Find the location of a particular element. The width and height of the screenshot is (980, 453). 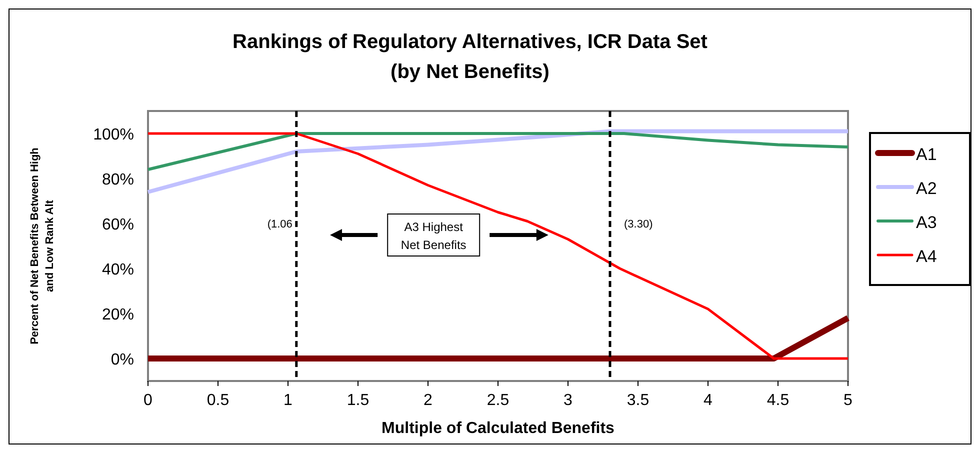

x-tick-label: 4 is located at coordinates (708, 400).